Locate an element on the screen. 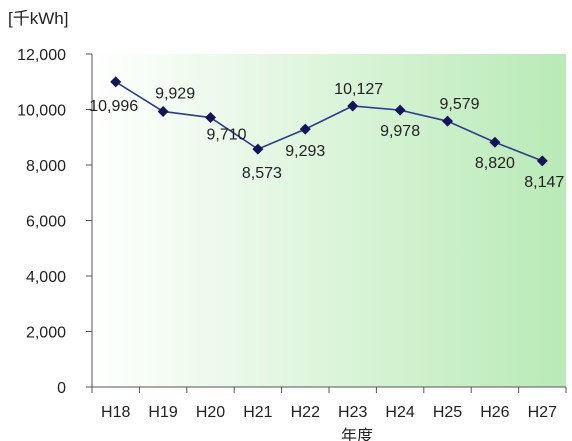 Image resolution: width=572 pixels, height=441 pixels. x-tick-label: H21 is located at coordinates (257, 412).